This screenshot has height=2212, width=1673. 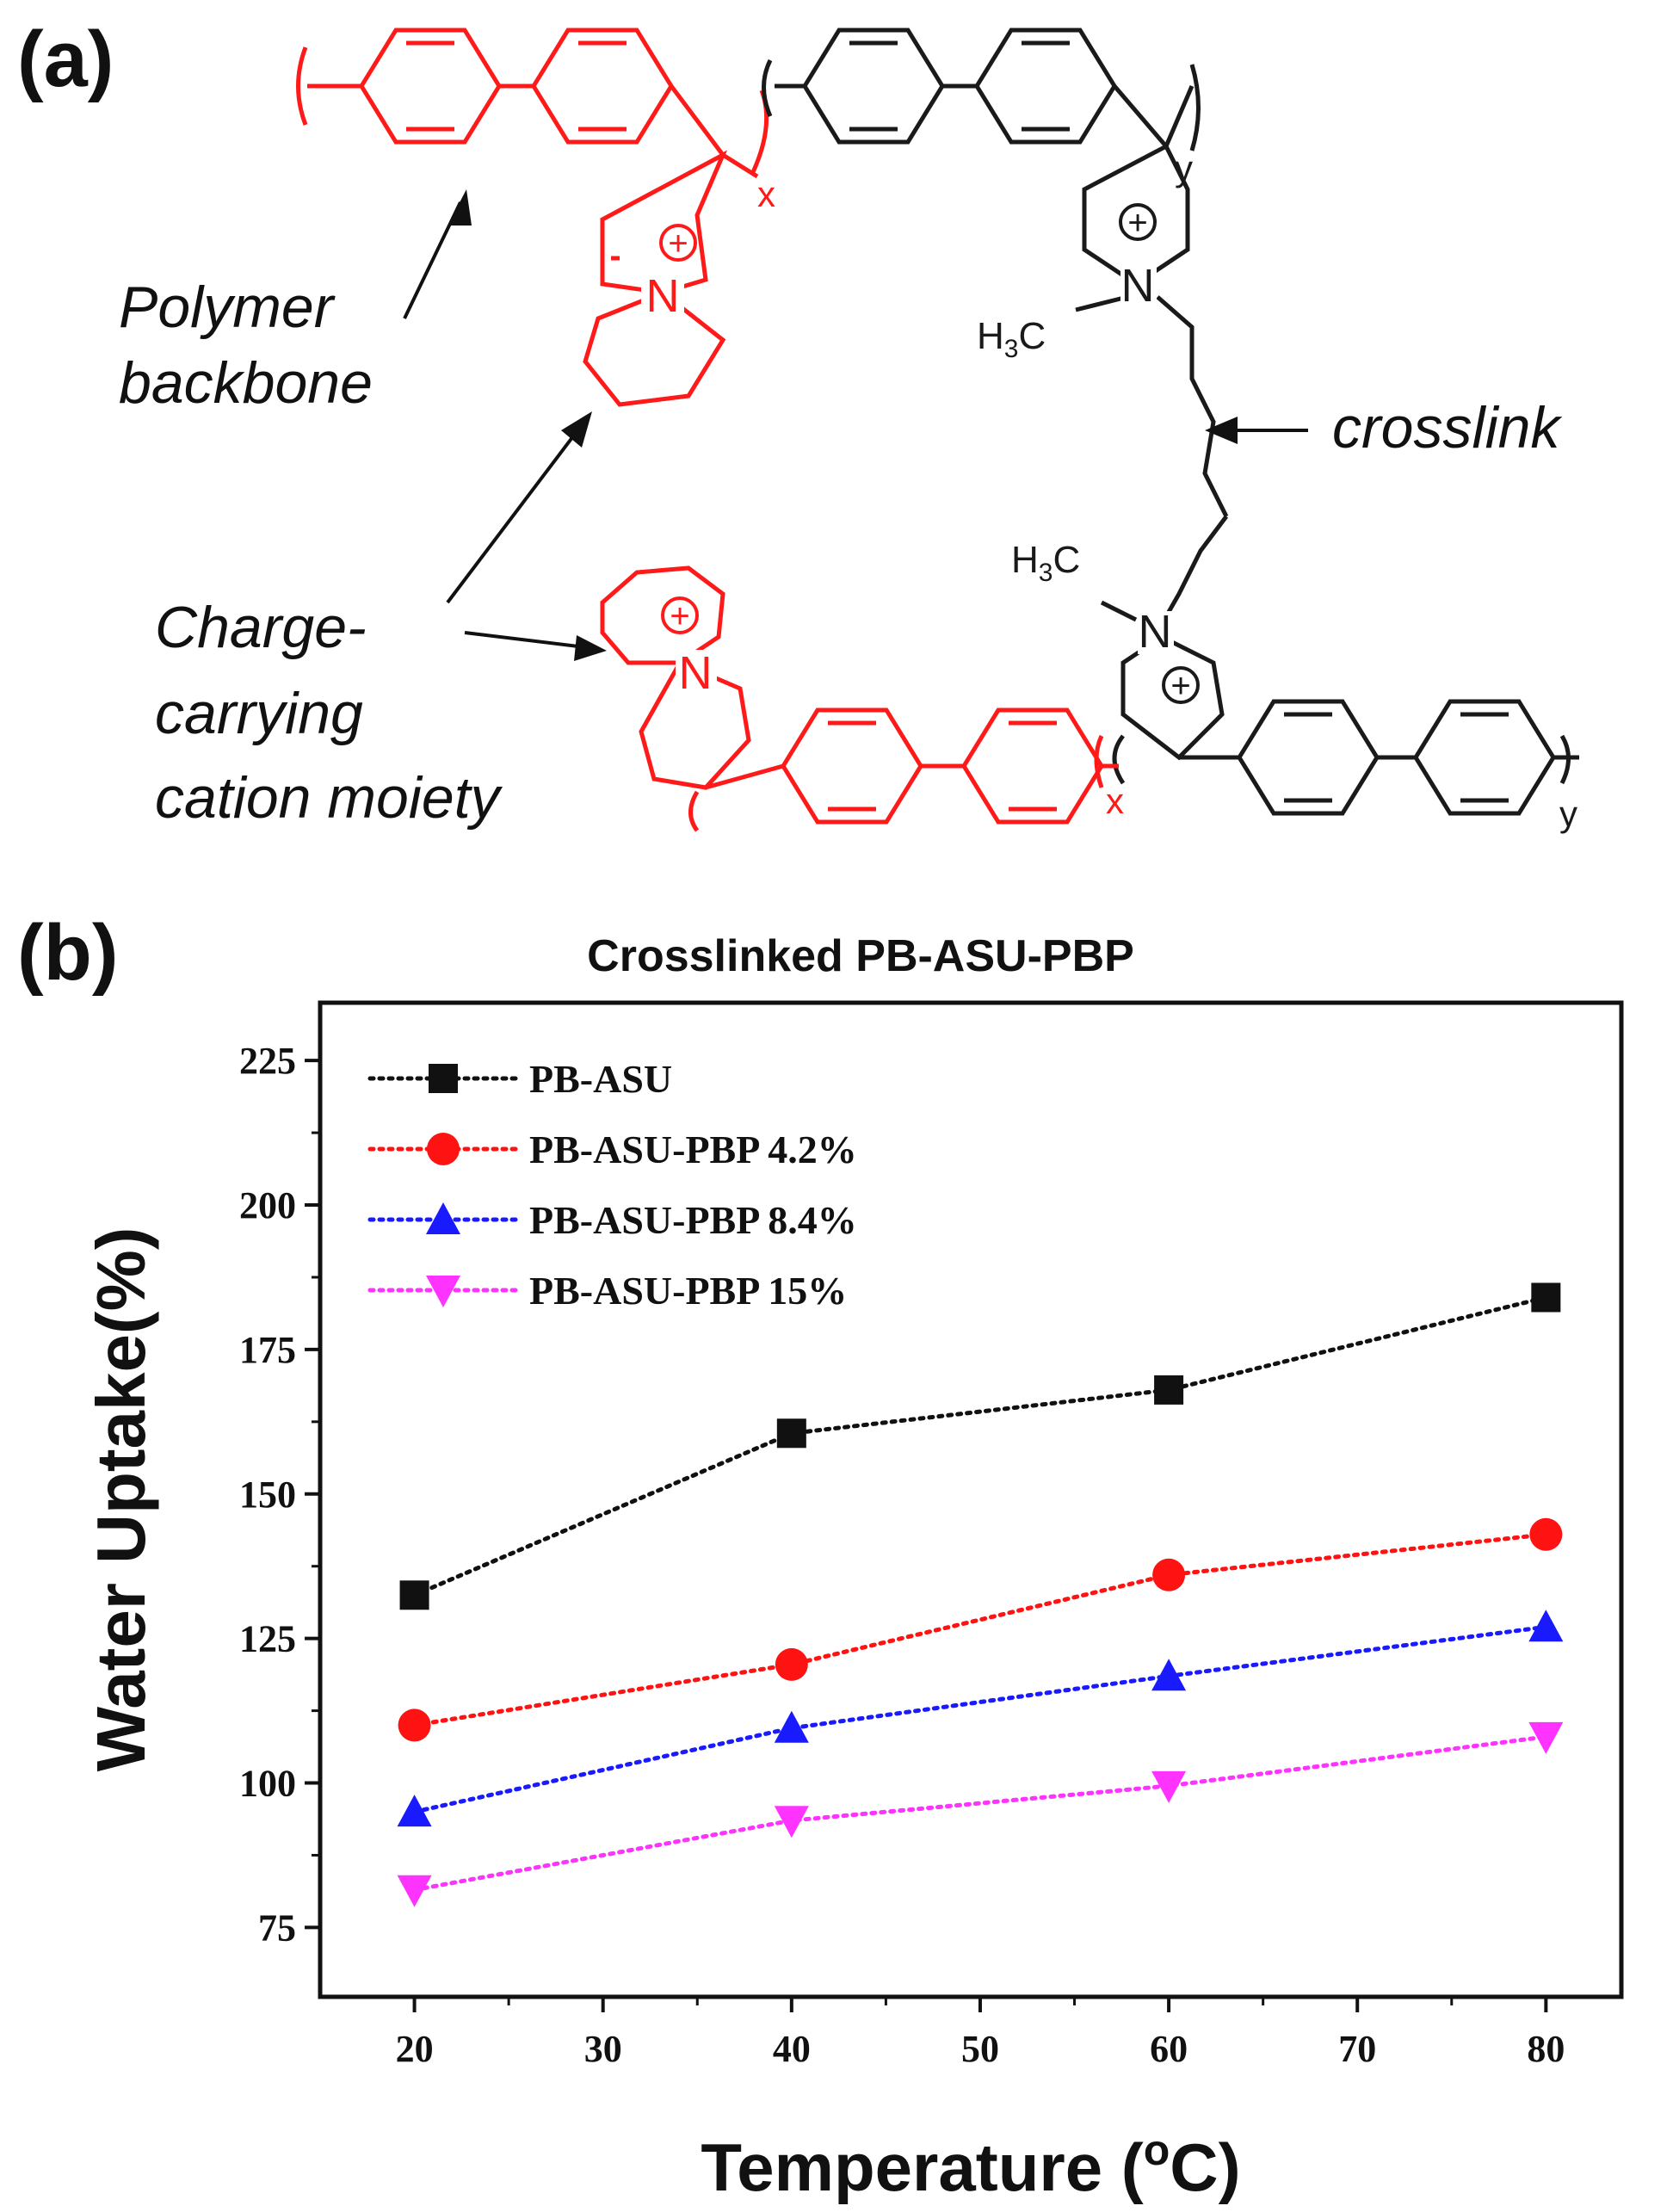 I want to click on x-tick-label: 20, so click(x=415, y=2049).